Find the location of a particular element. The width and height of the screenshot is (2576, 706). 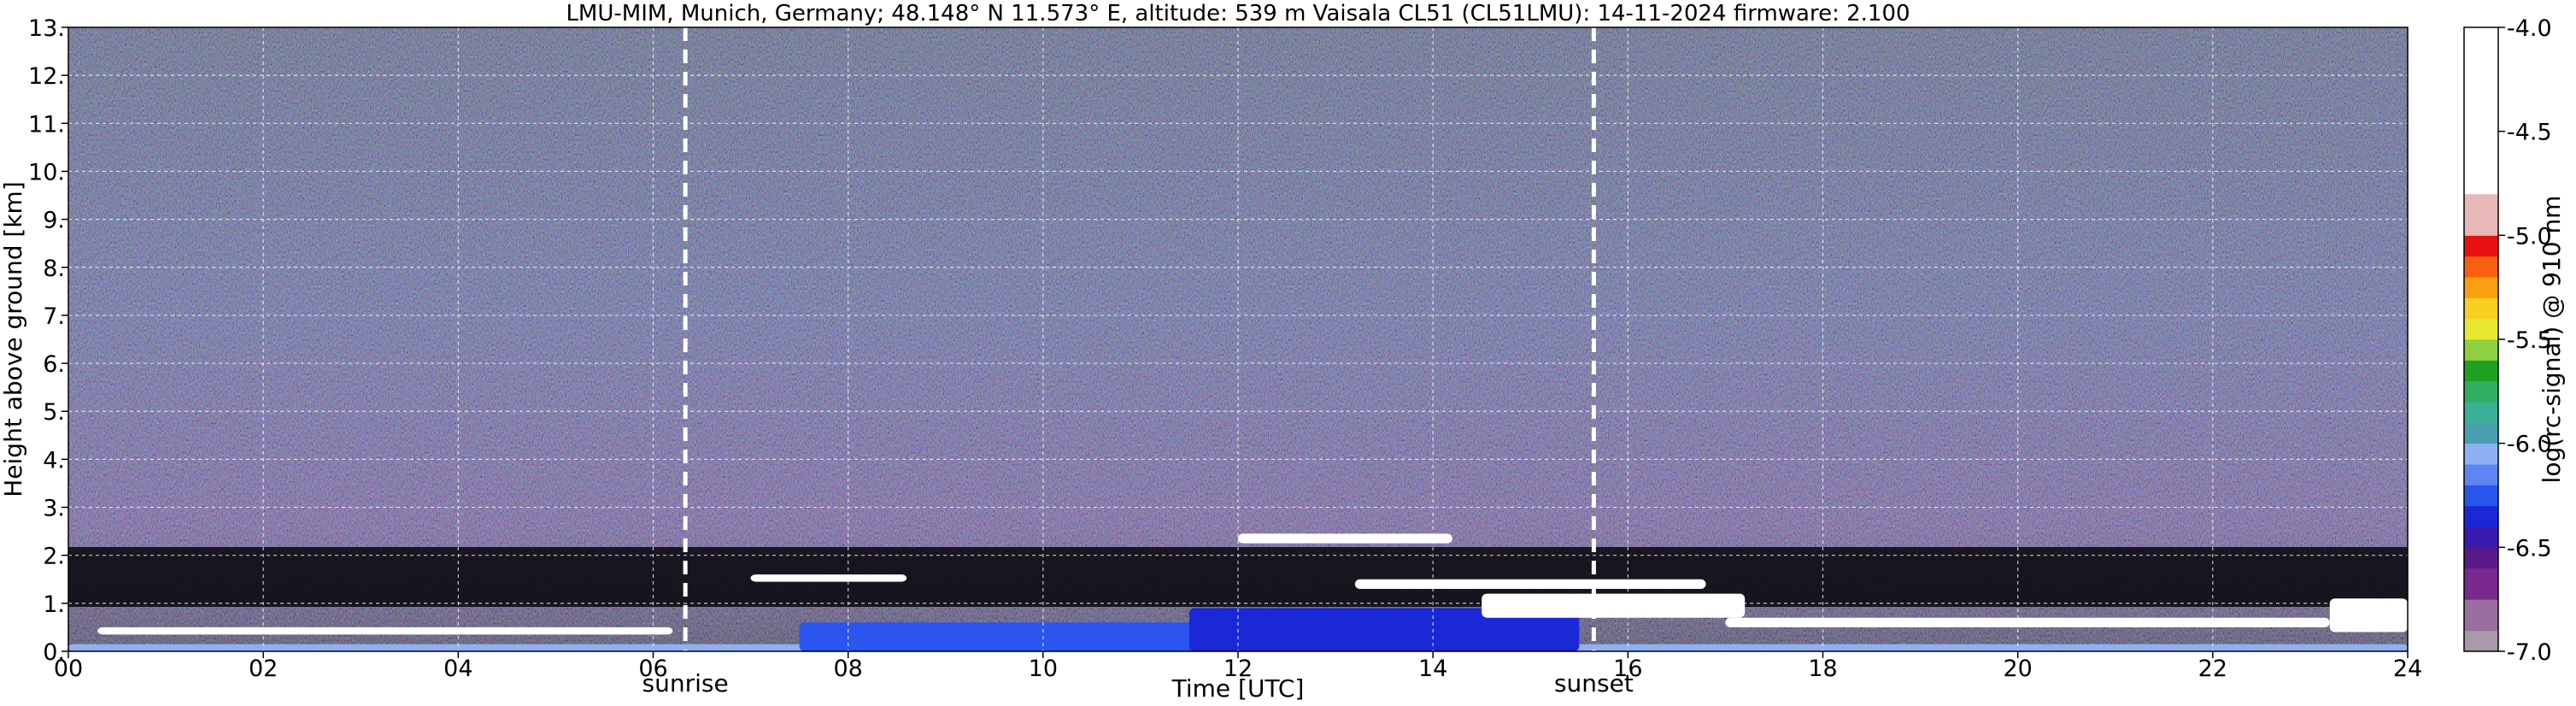

colorbar-tick-label: -6.5 is located at coordinates (2529, 548).